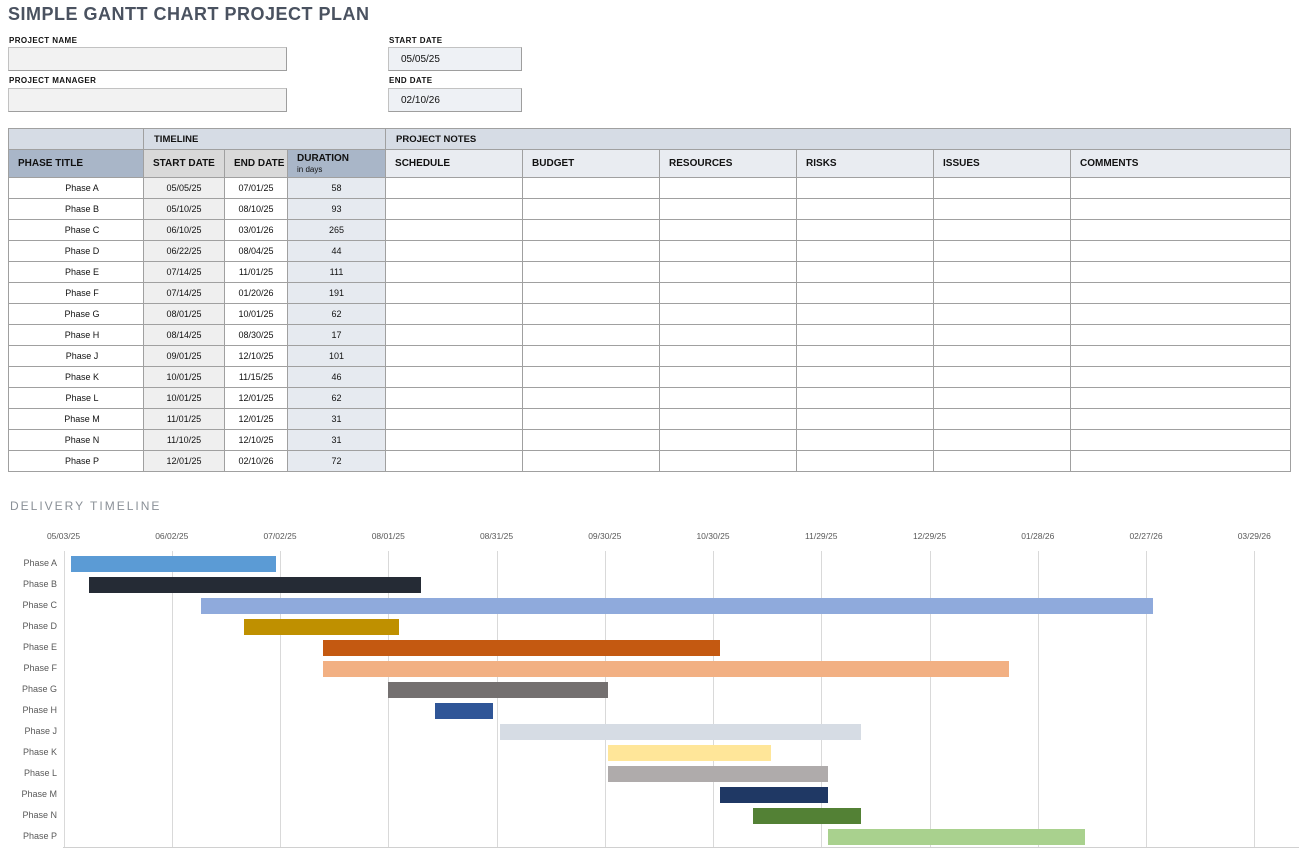 The width and height of the screenshot is (1299, 862). What do you see at coordinates (455, 100) in the screenshot?
I see `end-date-input` at bounding box center [455, 100].